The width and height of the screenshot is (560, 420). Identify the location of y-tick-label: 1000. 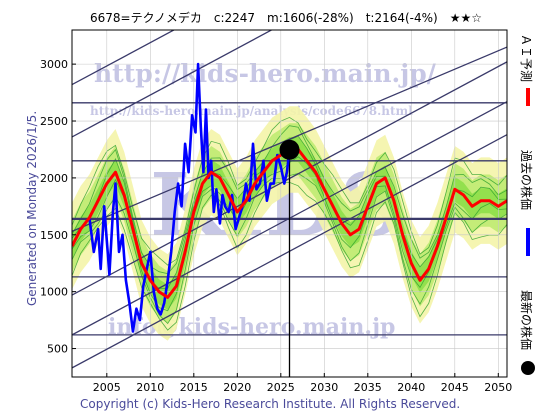
(54, 292).